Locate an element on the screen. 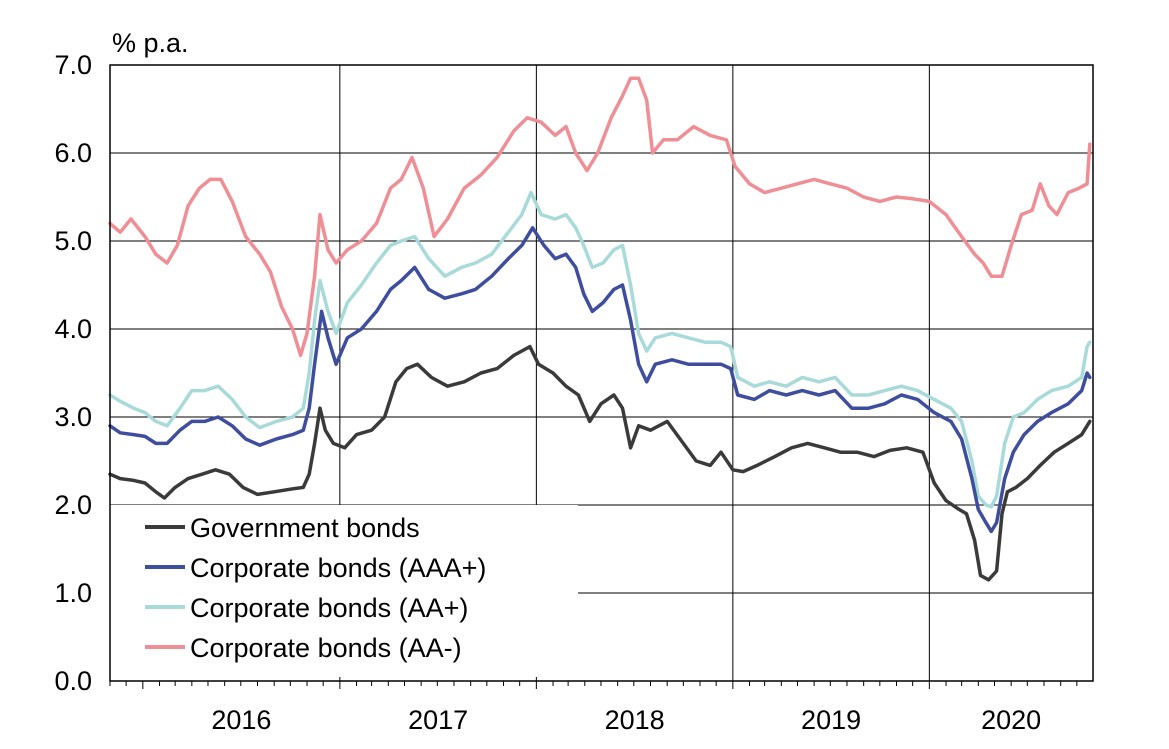  y-tick-label: 7.0 is located at coordinates (73, 65).